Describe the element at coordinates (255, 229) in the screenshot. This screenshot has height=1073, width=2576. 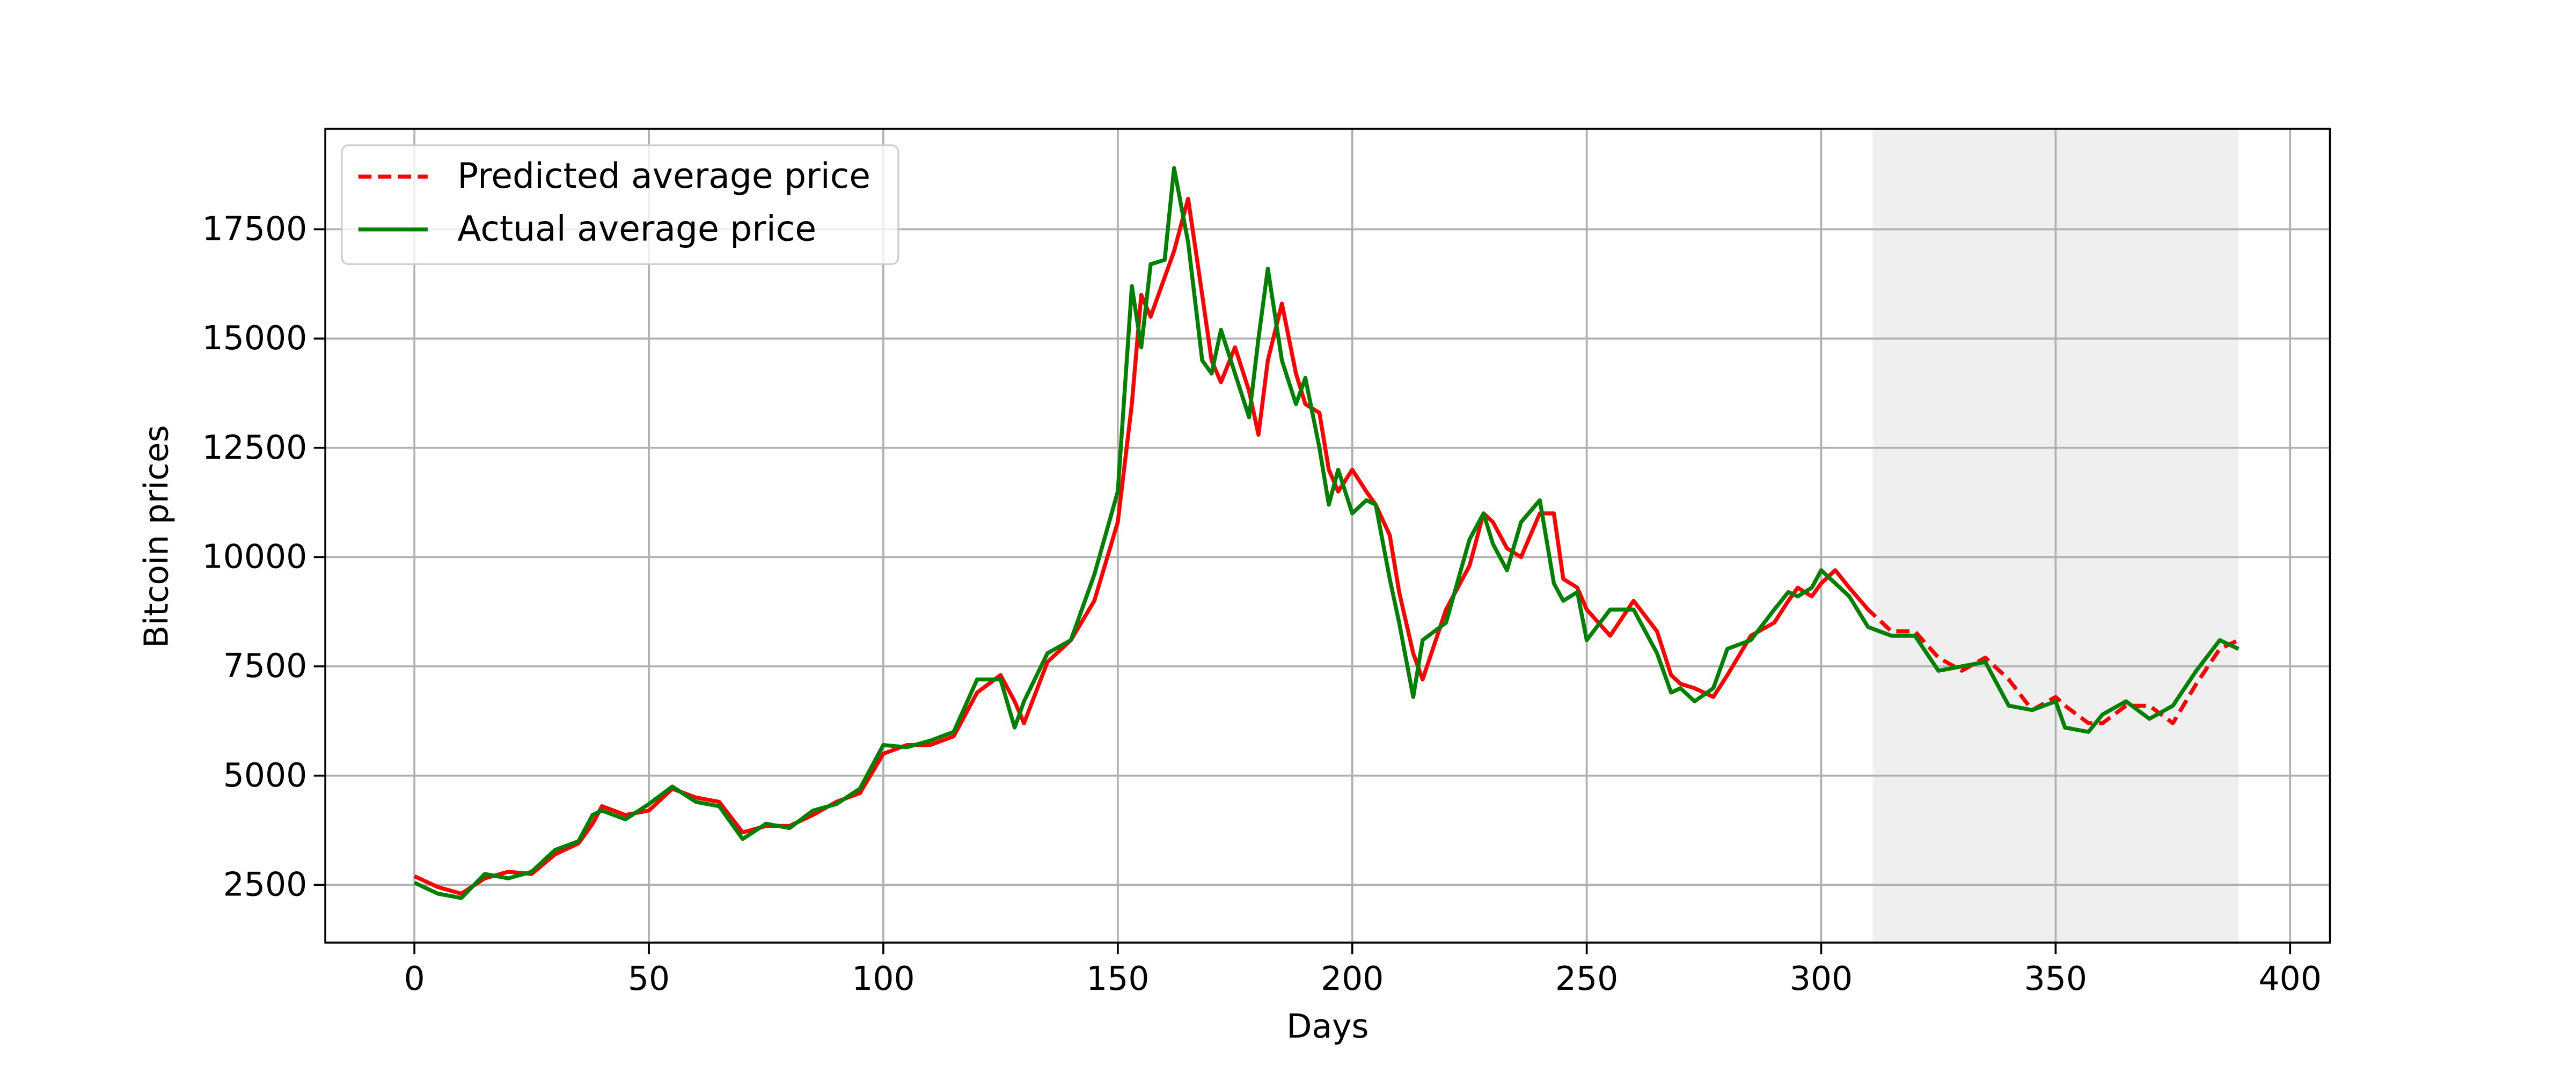
I see `y-tick-label: 17500` at that location.